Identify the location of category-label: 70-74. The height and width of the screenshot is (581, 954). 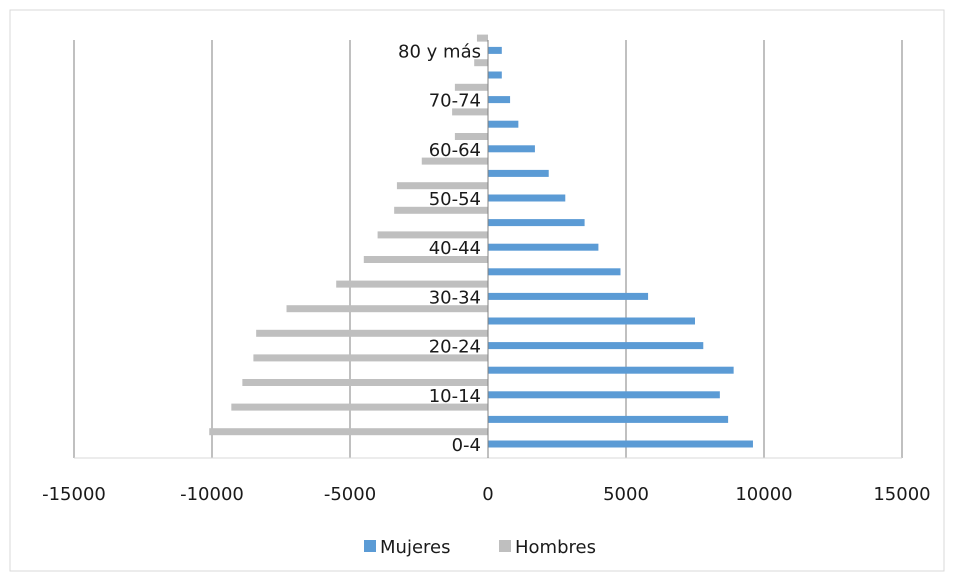
(455, 101).